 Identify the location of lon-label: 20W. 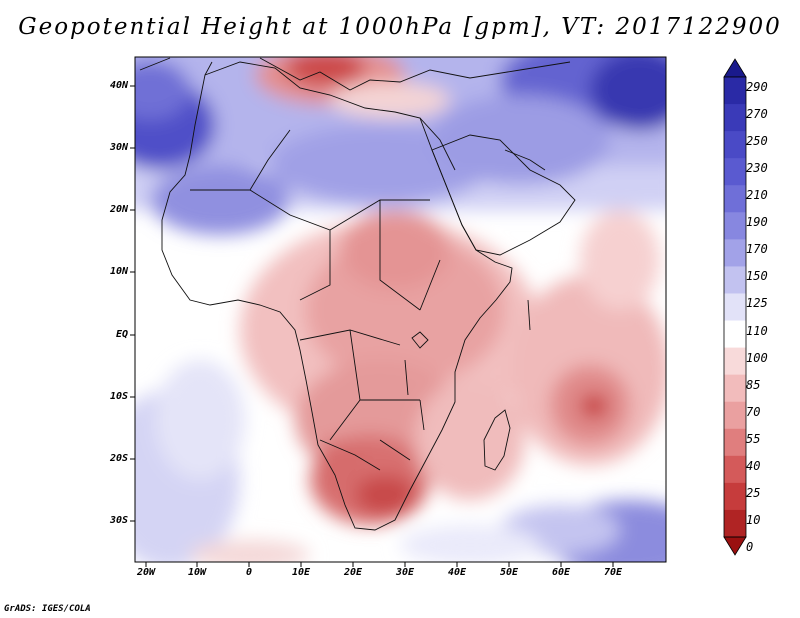
(146, 572).